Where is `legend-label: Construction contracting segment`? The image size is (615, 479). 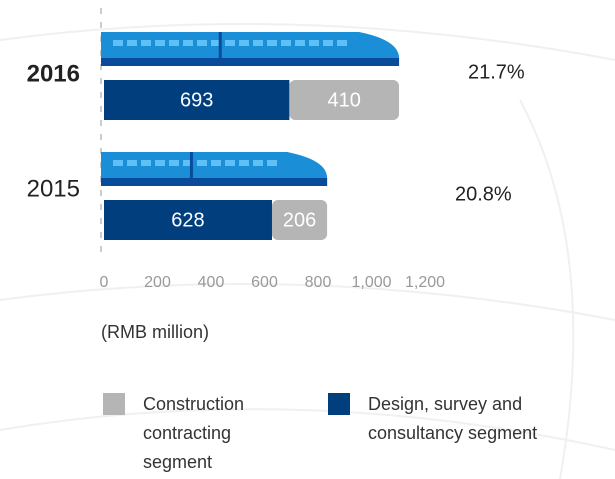
legend-label: Construction contracting segment is located at coordinates (194, 433).